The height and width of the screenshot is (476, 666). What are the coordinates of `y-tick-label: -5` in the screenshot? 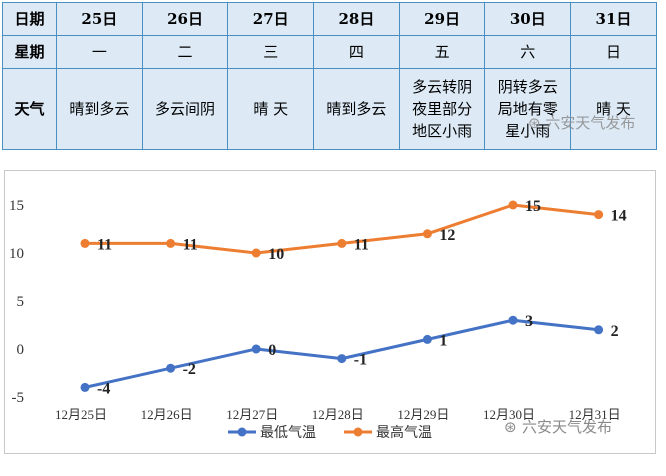 It's located at (18, 398).